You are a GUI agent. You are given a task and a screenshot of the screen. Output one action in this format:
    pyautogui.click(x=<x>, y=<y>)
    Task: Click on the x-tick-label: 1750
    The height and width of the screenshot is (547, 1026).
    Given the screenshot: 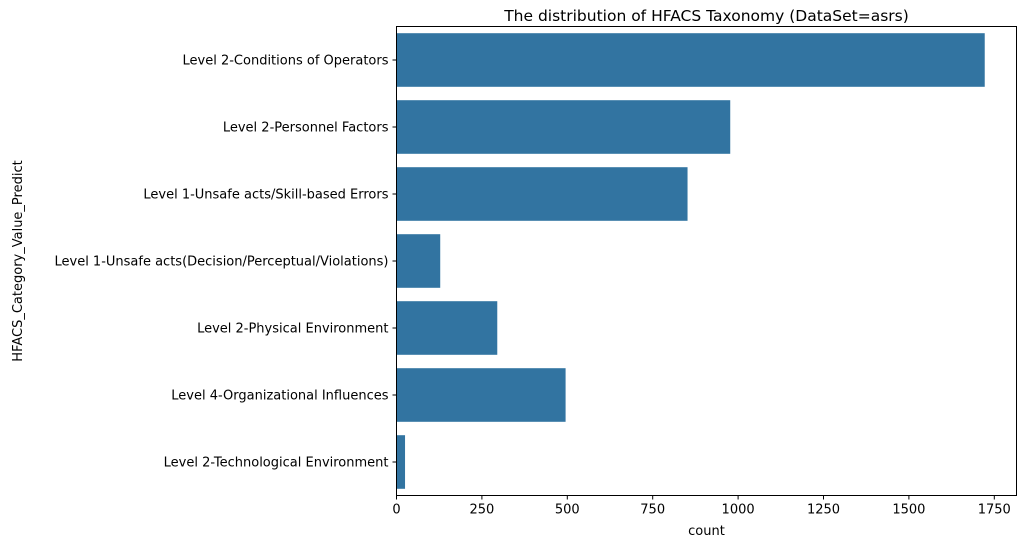 What is the action you would take?
    pyautogui.click(x=994, y=510)
    